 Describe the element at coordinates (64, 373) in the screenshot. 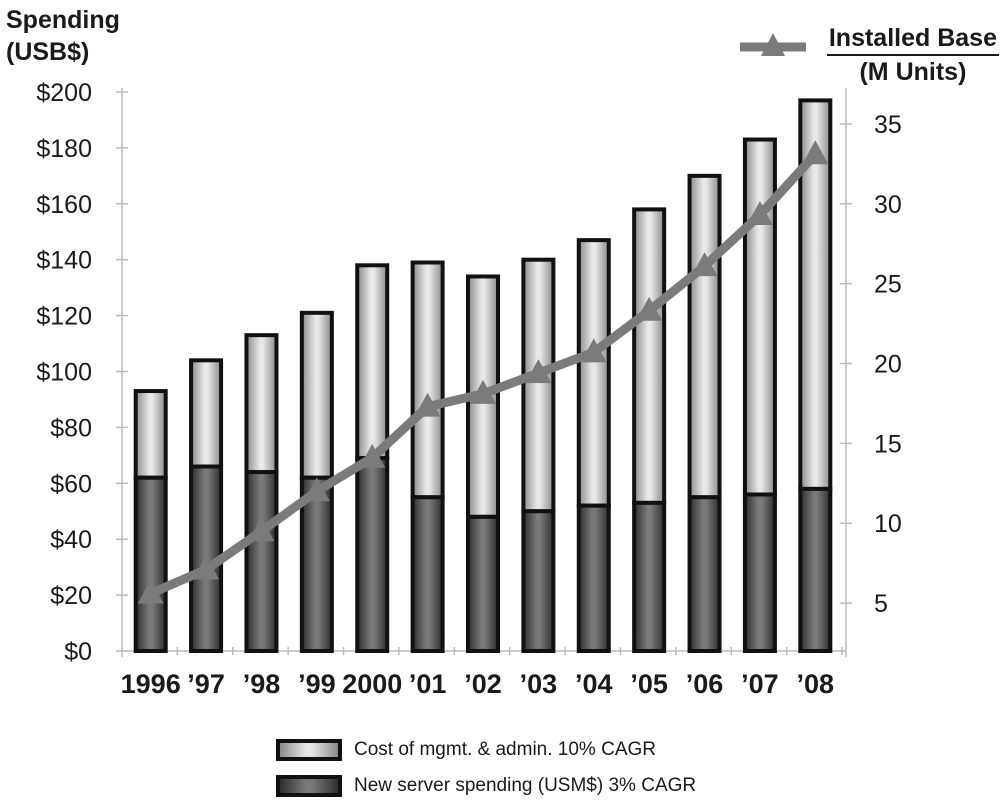

I see `left-tick-label: $100` at that location.